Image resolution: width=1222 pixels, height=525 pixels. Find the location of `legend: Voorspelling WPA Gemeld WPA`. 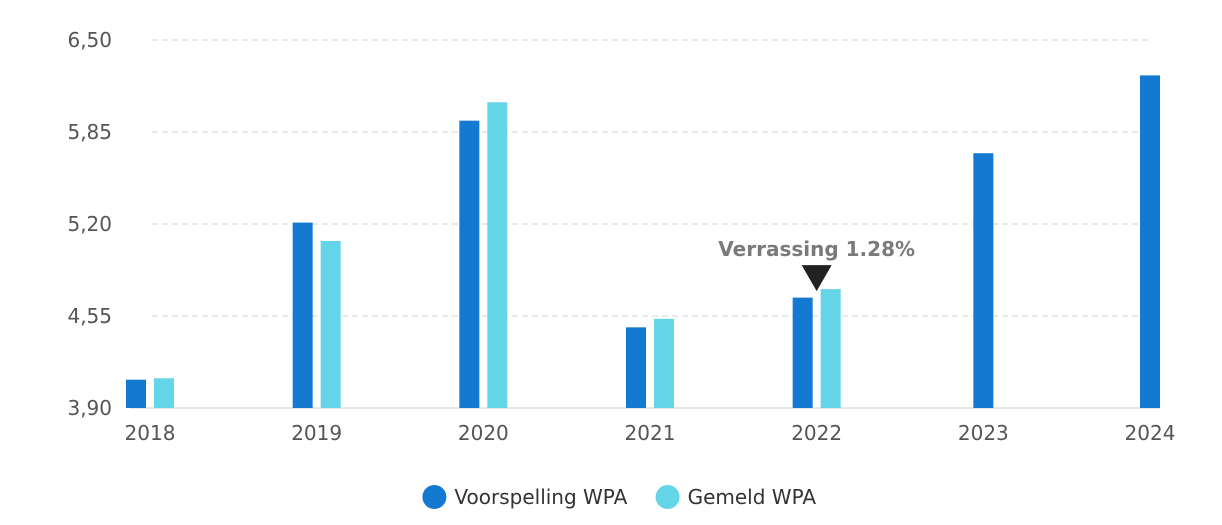

legend: Voorspelling WPA Gemeld WPA is located at coordinates (619, 497).